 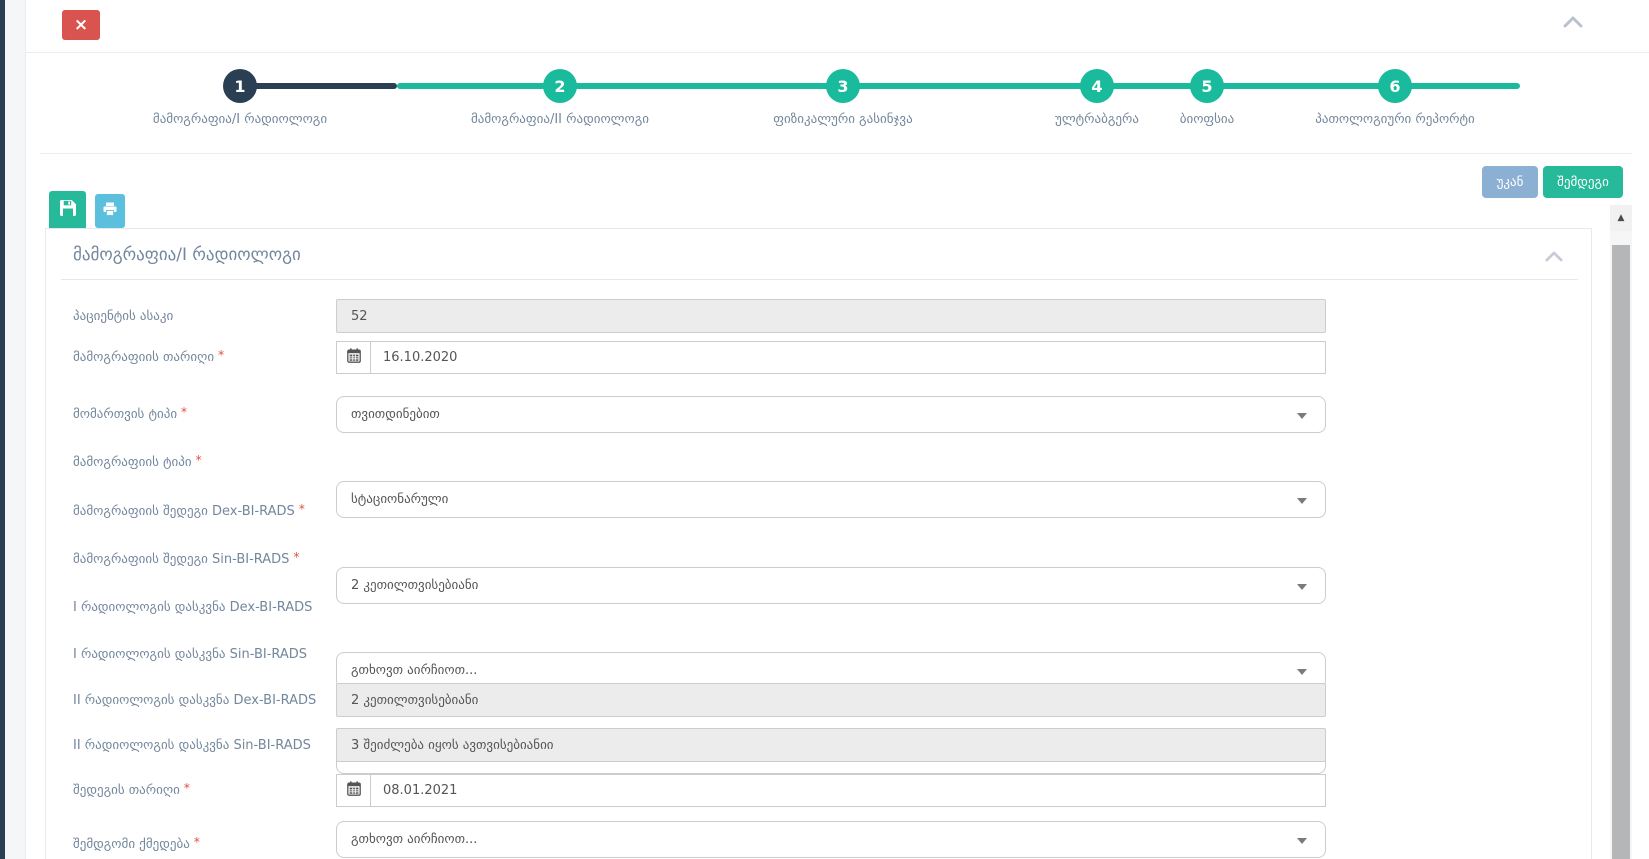 I want to click on step-number: 1, so click(x=240, y=86).